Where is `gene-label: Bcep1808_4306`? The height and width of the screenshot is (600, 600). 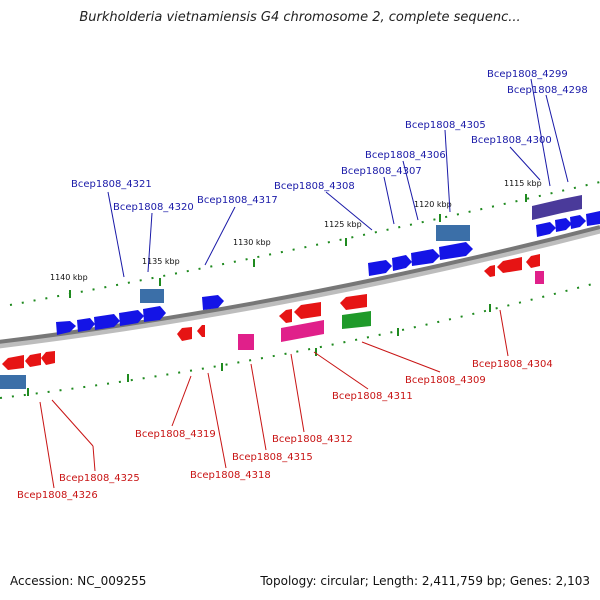
gene-label: Bcep1808_4306 is located at coordinates (405, 155).